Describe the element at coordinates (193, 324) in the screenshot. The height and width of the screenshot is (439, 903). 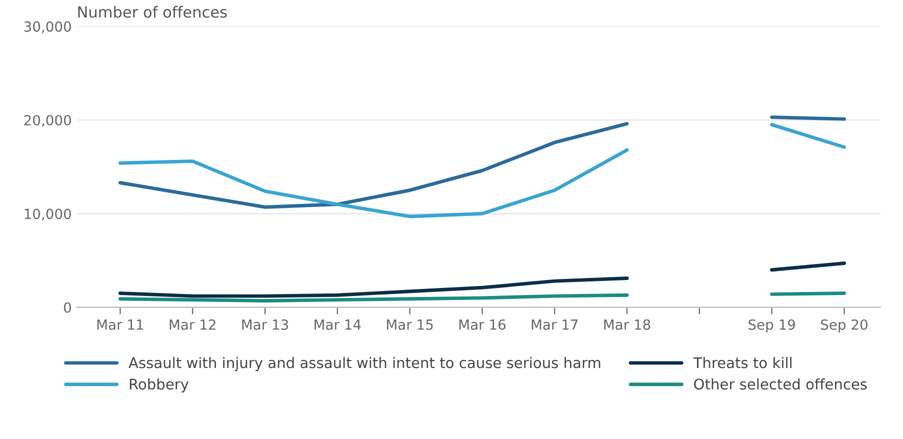
I see `x-tick-label: Mar 12` at that location.